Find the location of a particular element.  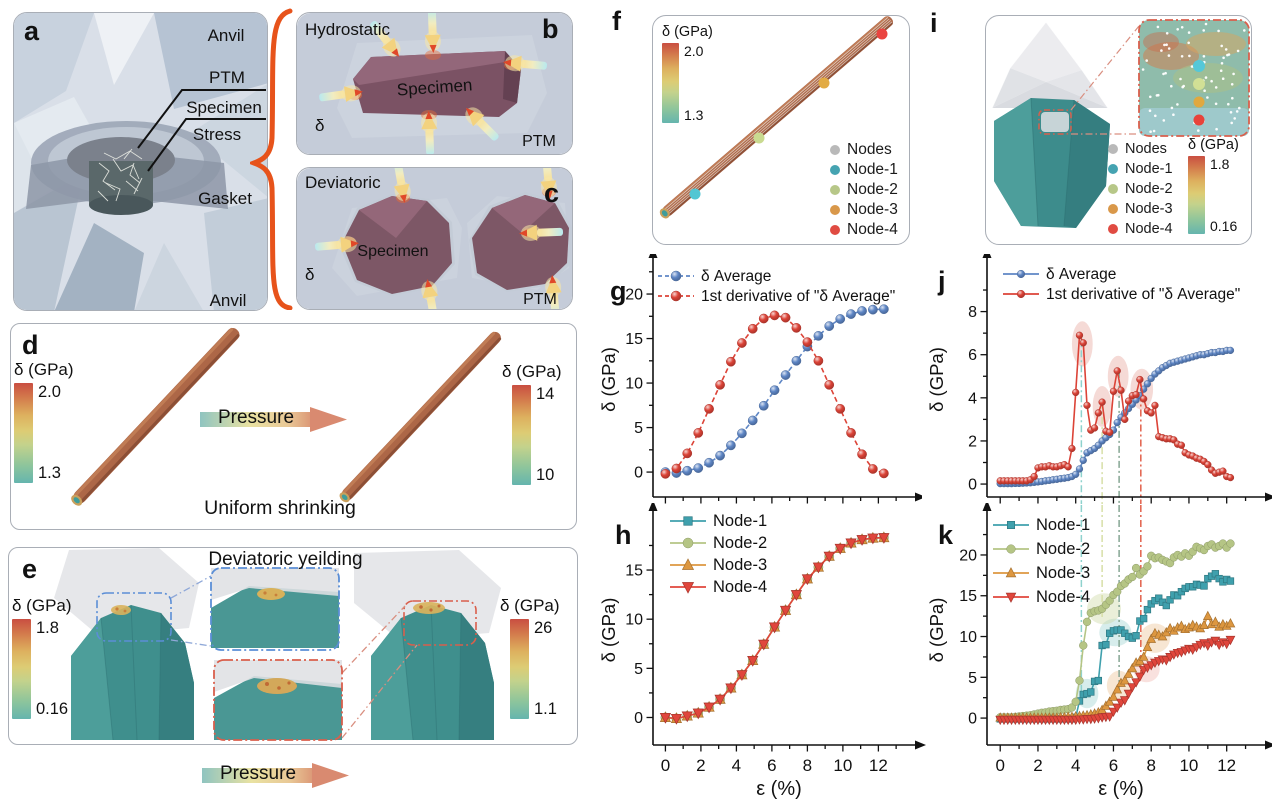

pressure-arrow: Pressure is located at coordinates (275, 775).